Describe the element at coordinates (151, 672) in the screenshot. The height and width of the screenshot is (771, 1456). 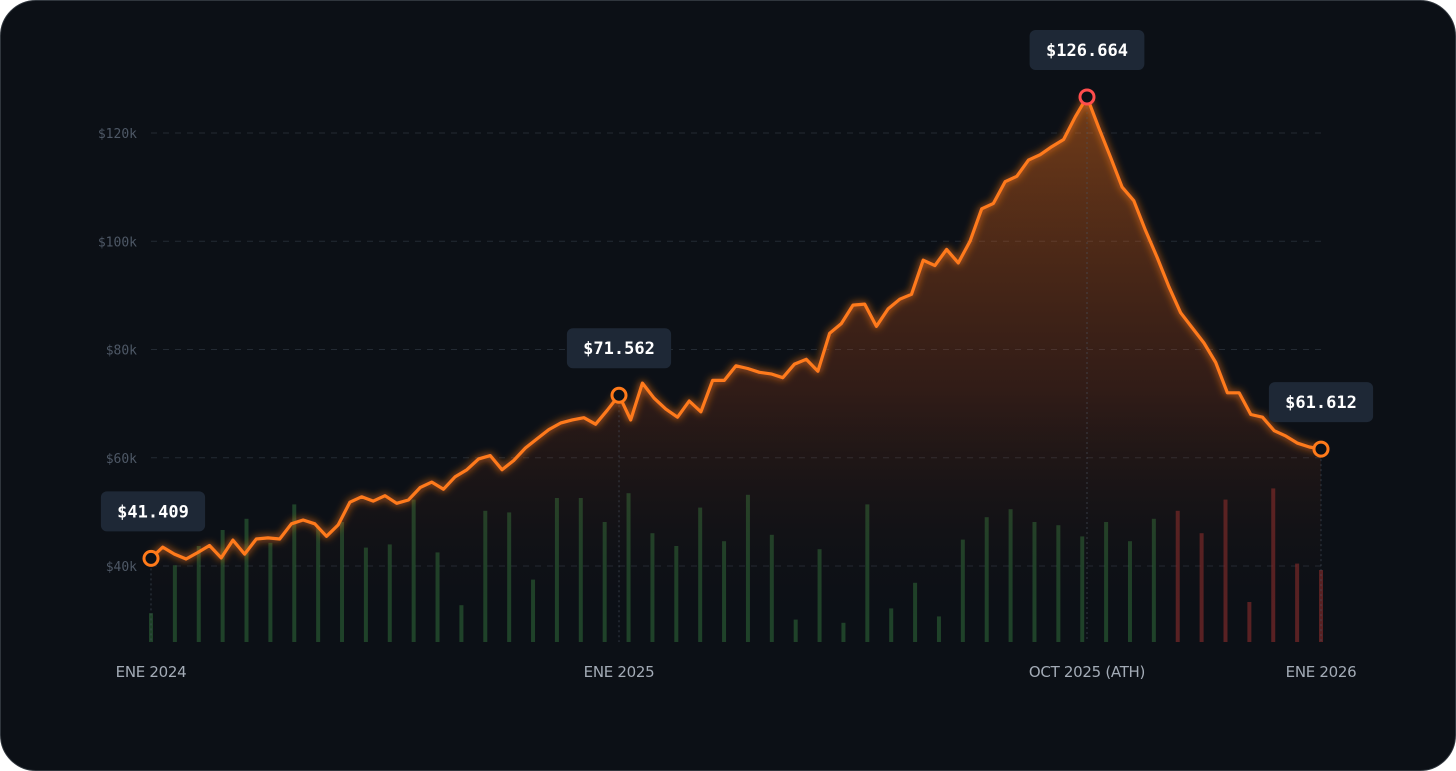
I see `x-tick-label: ENE 2024` at that location.